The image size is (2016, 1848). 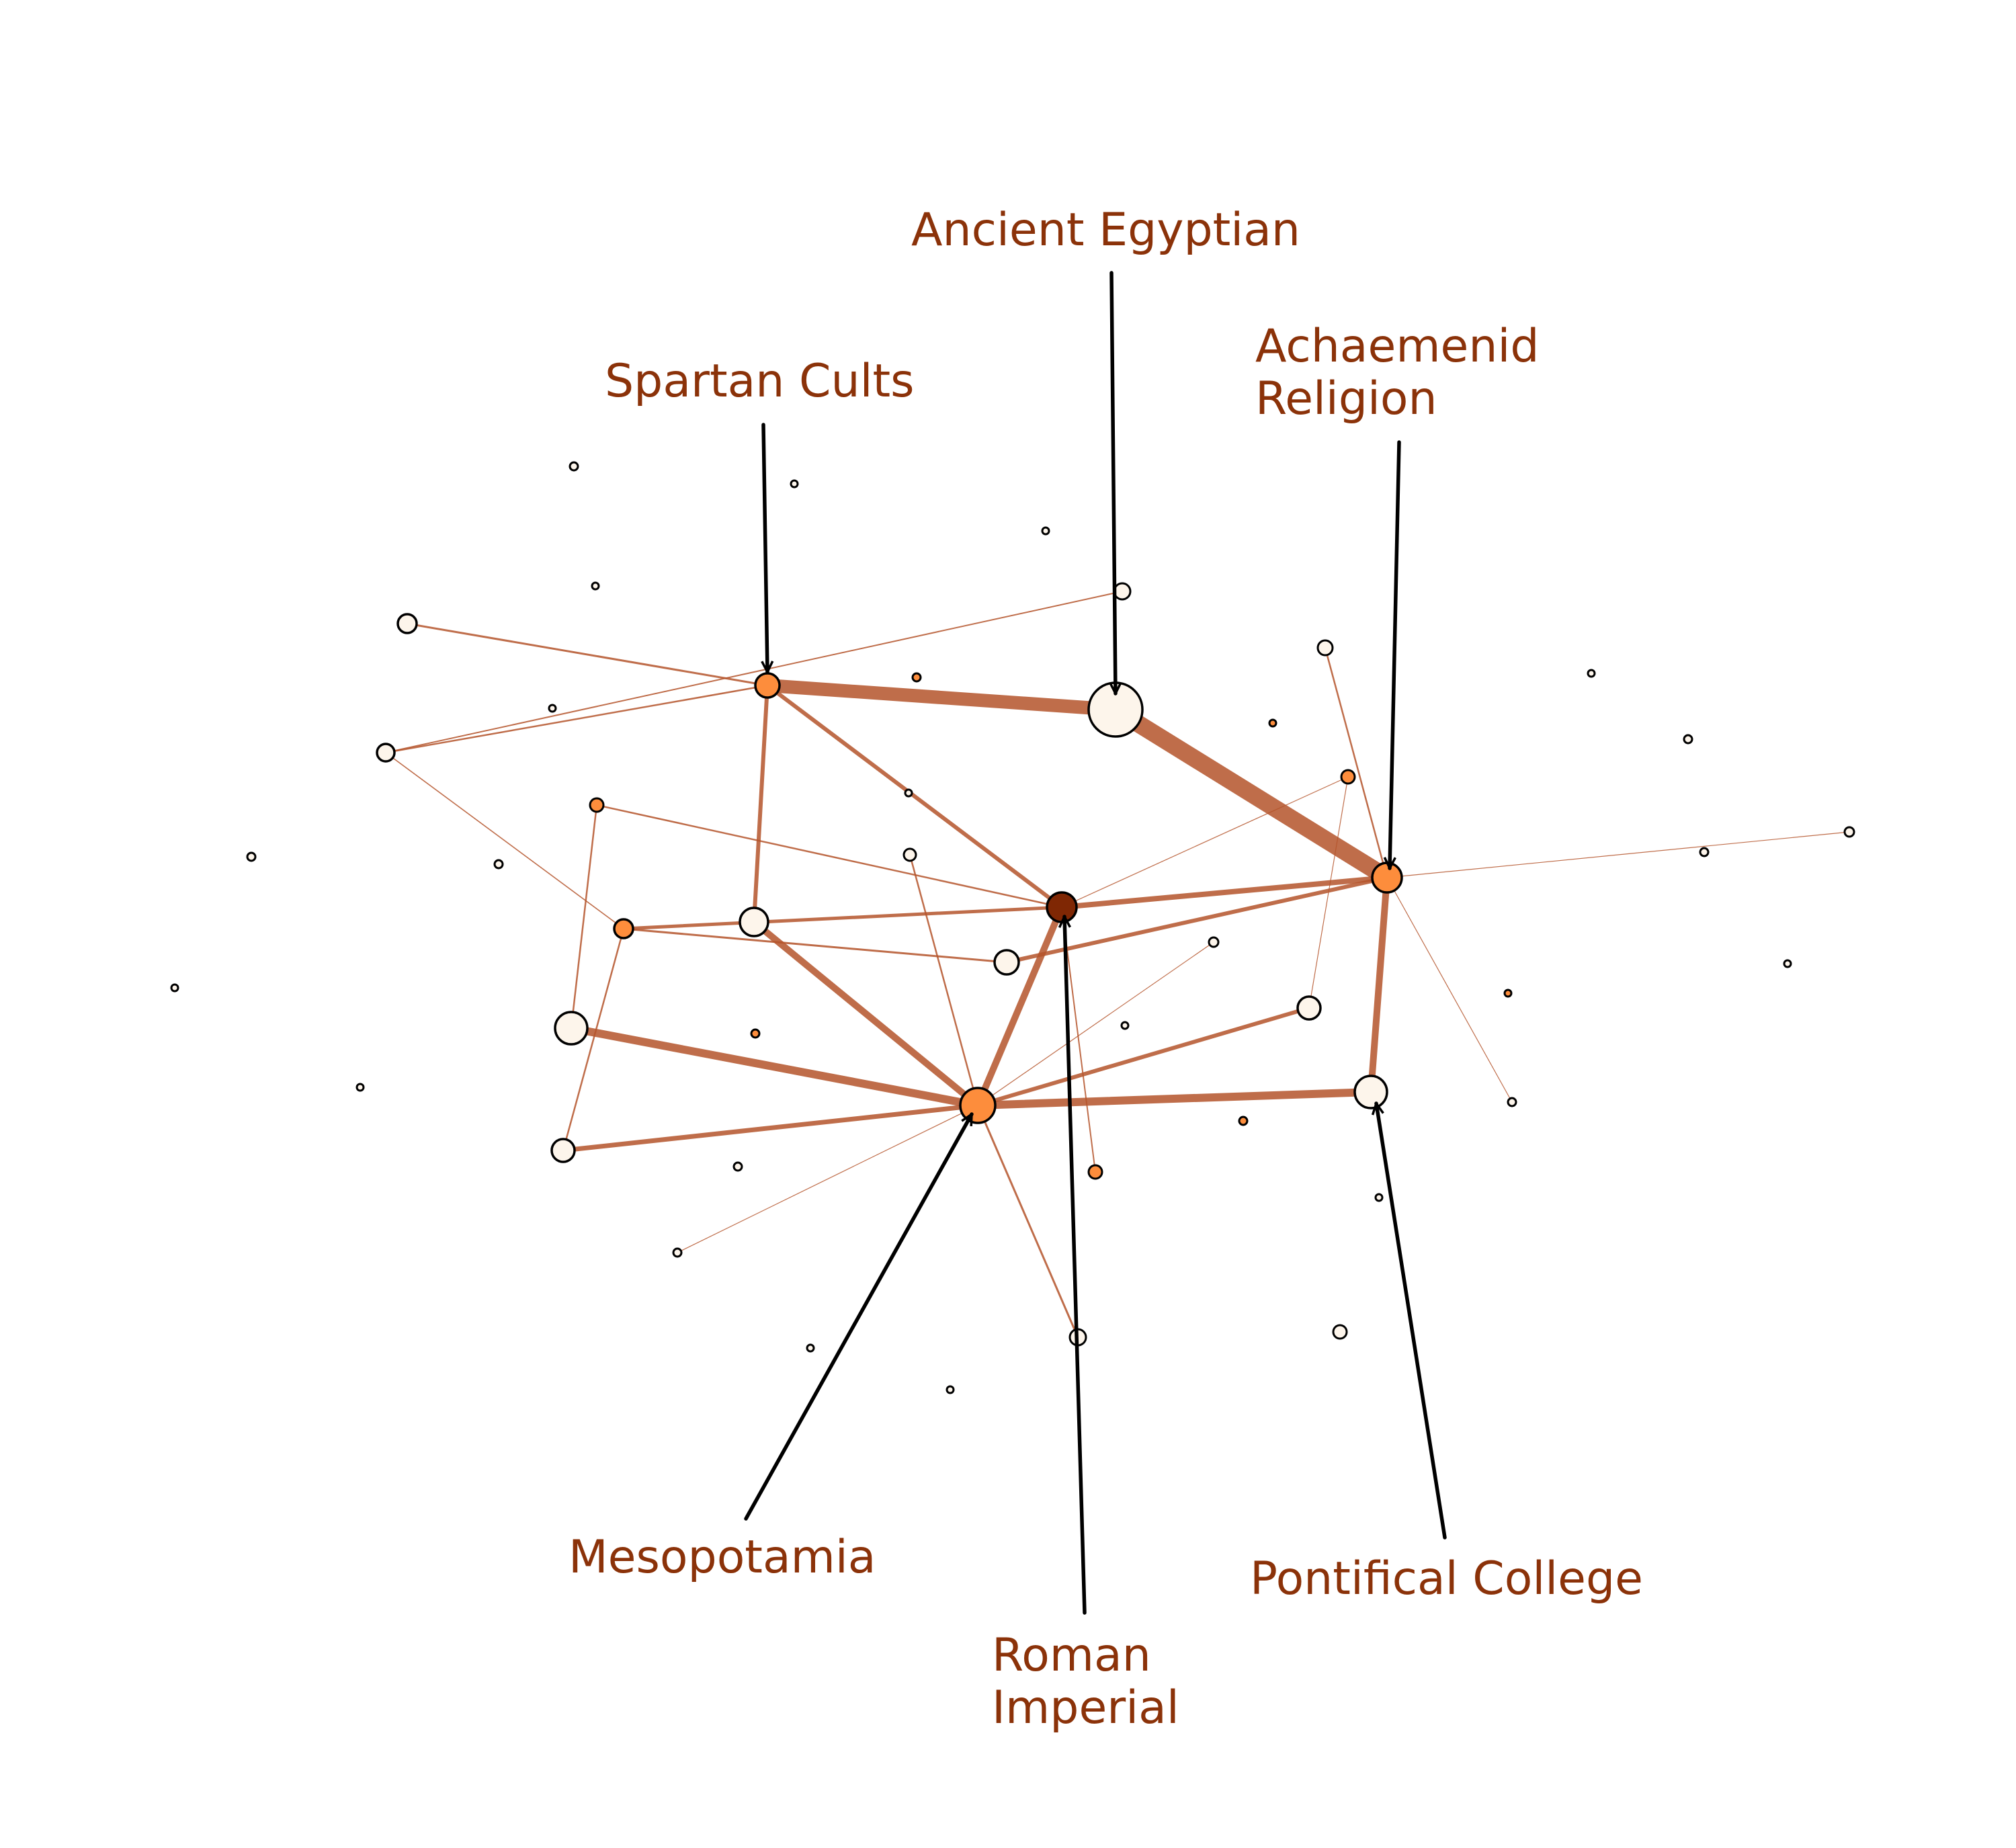 What do you see at coordinates (1396, 655) in the screenshot?
I see `arrow-achaemenid-religion` at bounding box center [1396, 655].